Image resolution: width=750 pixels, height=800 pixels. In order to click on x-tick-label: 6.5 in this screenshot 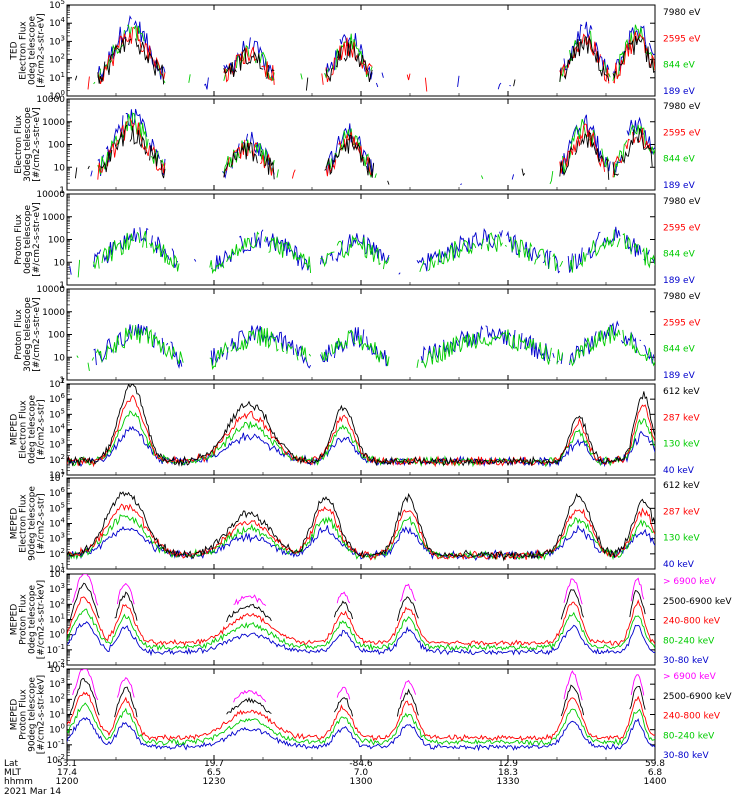, I will do `click(214, 773)`.